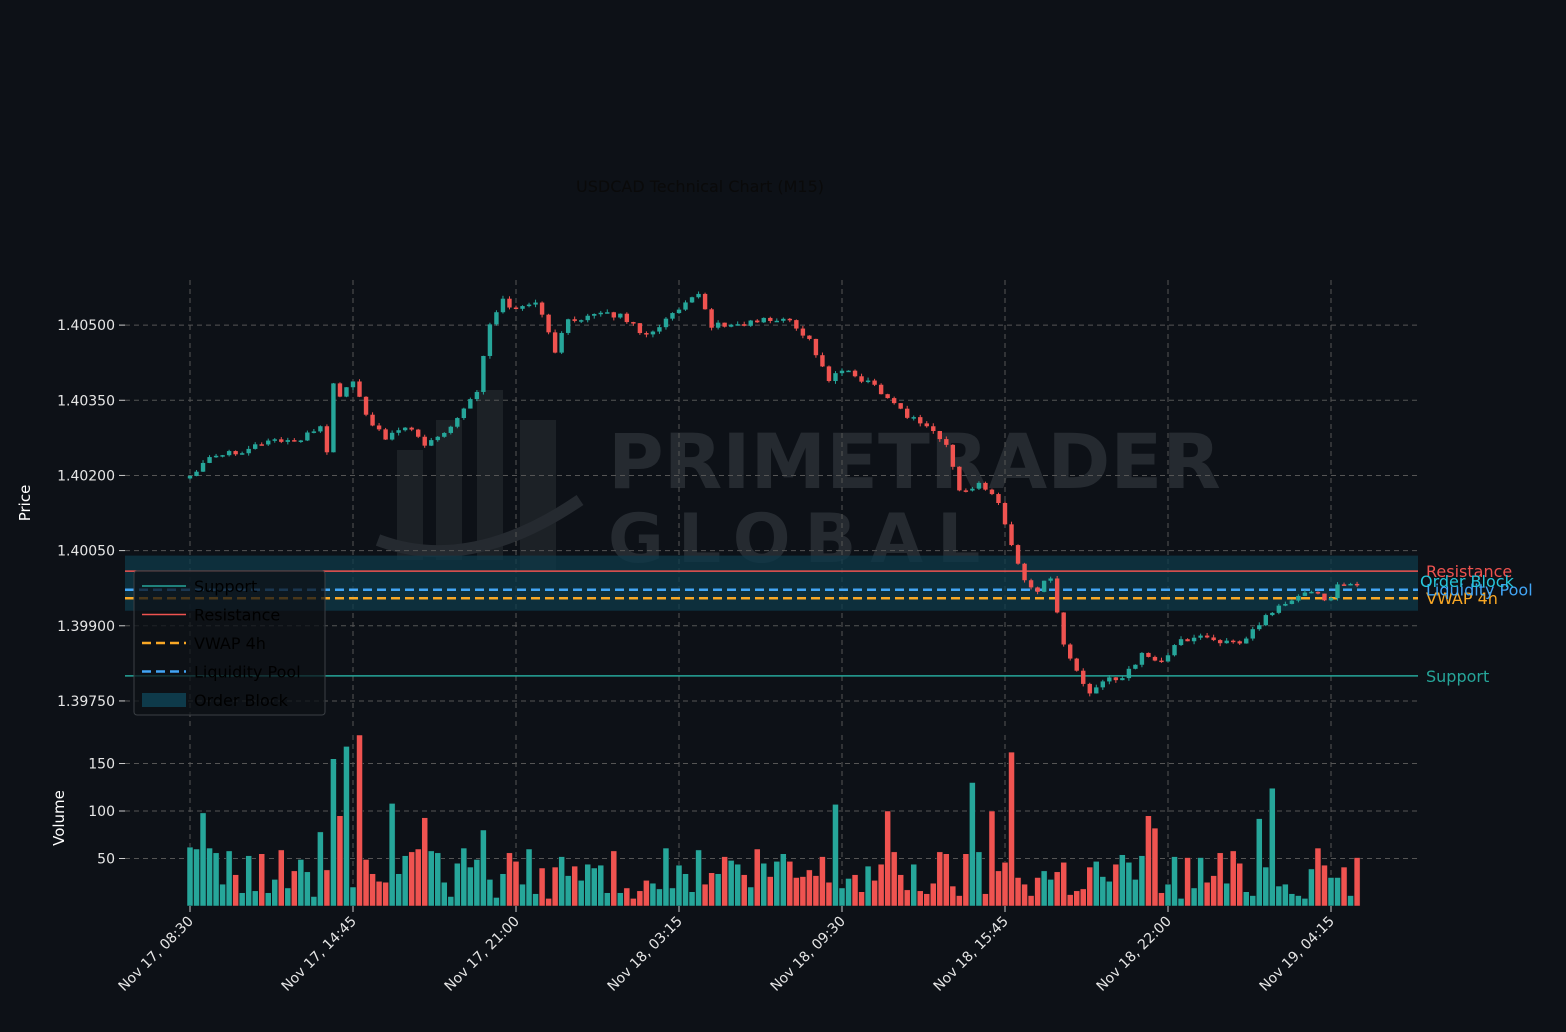  I want to click on order-block-zone, so click(771, 583).